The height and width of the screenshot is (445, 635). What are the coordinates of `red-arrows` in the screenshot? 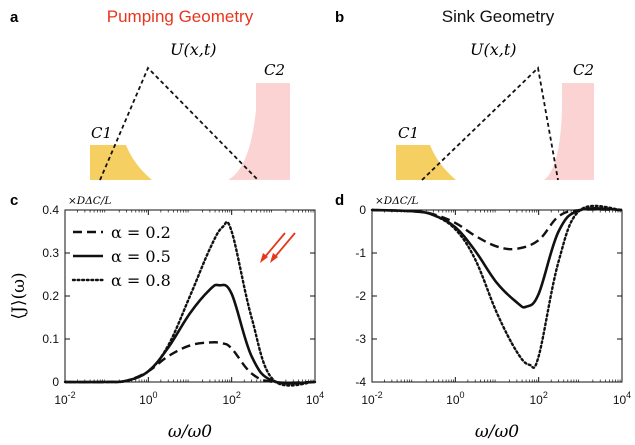 It's located at (278, 247).